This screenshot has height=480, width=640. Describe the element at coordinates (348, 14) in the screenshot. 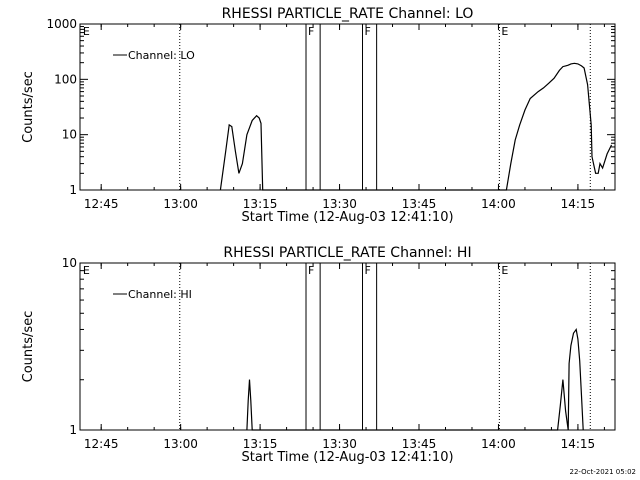

I see `chart-title: RHESSI PARTICLE_RATE Channel: LO` at that location.